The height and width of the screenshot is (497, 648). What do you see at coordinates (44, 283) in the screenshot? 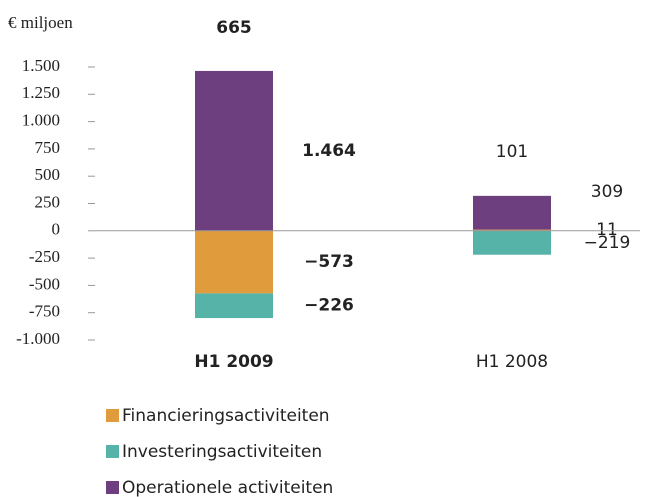
I see `y-tick-label: -500` at bounding box center [44, 283].